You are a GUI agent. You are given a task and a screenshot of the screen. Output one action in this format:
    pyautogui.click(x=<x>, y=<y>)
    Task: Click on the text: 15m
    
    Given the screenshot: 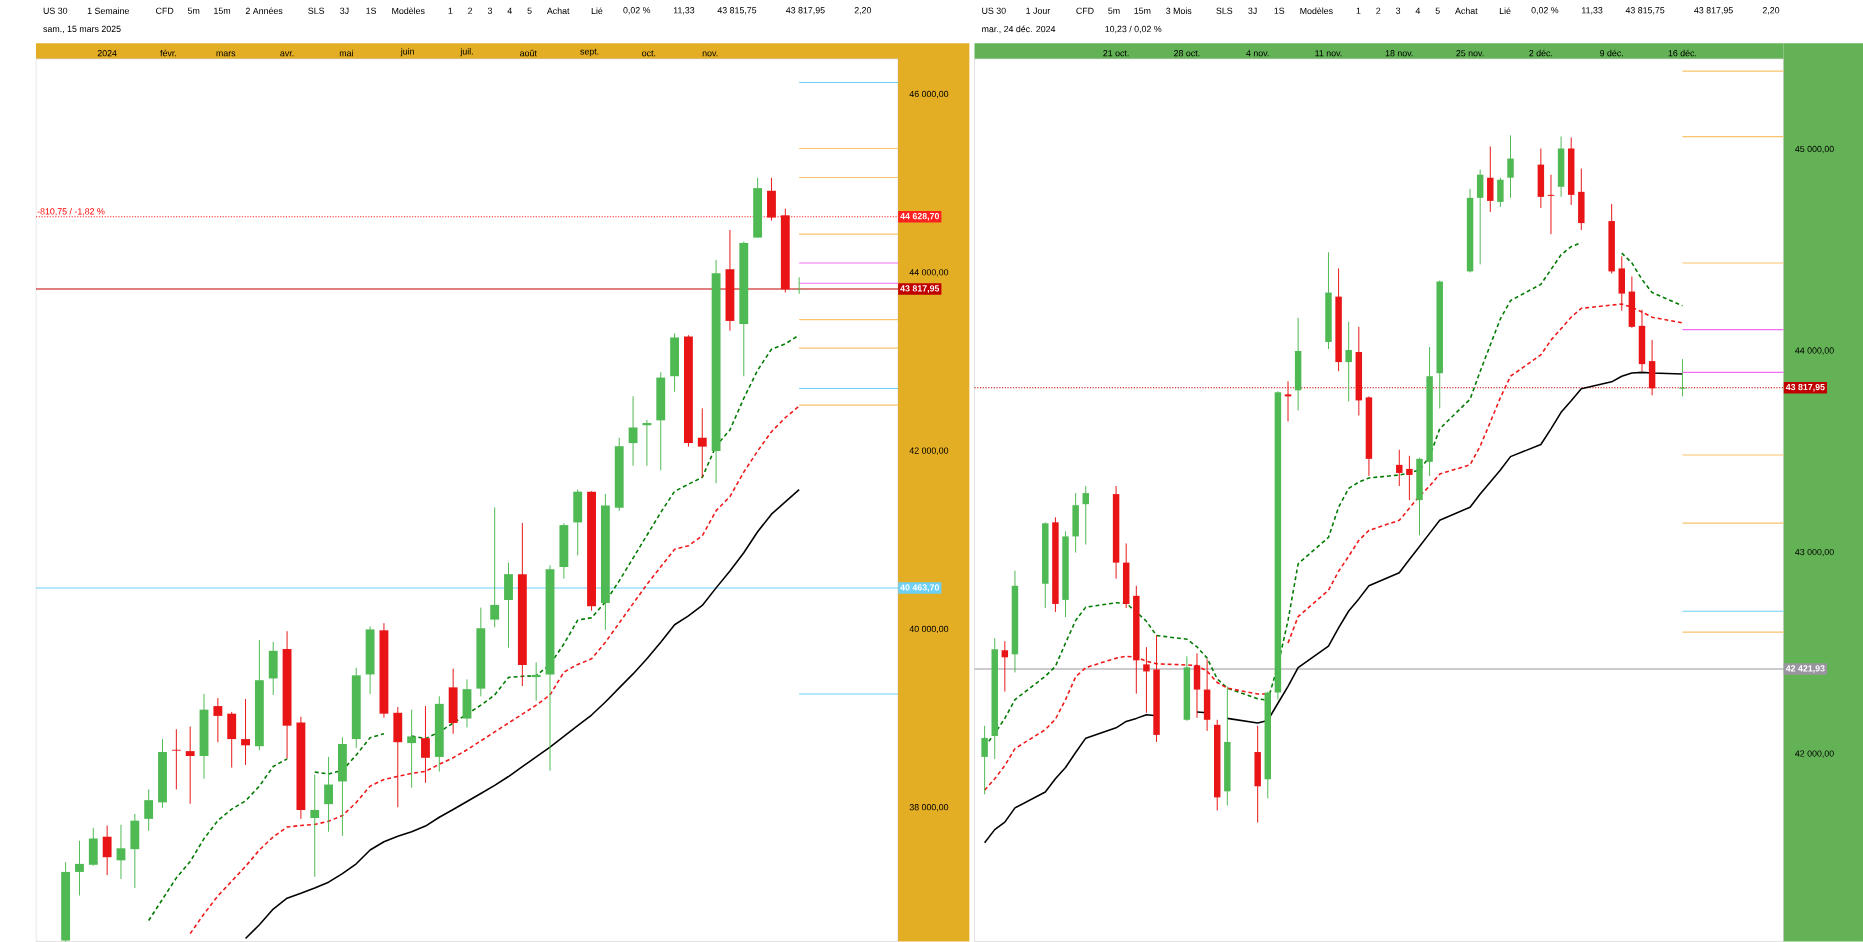 What is the action you would take?
    pyautogui.click(x=1142, y=10)
    